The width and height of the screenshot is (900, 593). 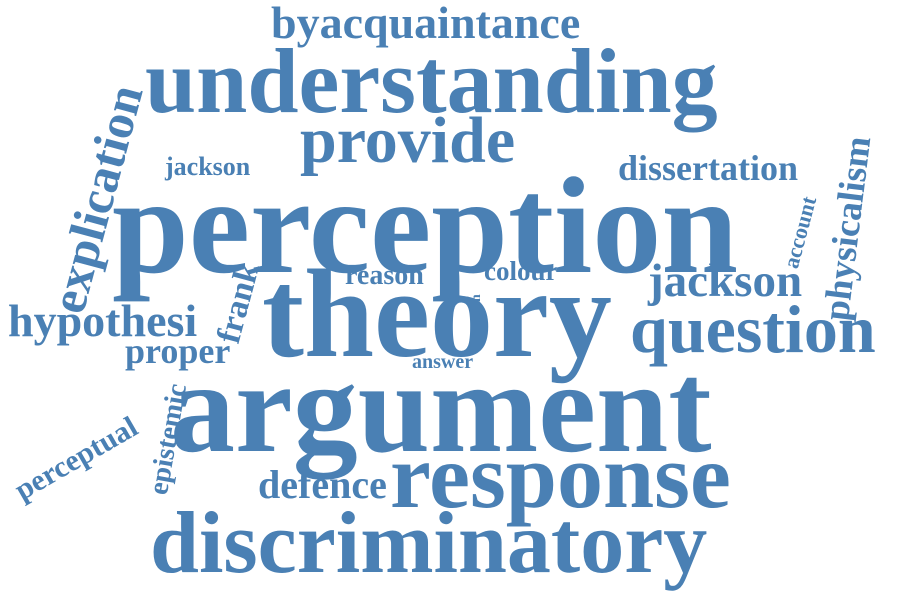 What do you see at coordinates (208, 166) in the screenshot?
I see `word-particular: jackson` at bounding box center [208, 166].